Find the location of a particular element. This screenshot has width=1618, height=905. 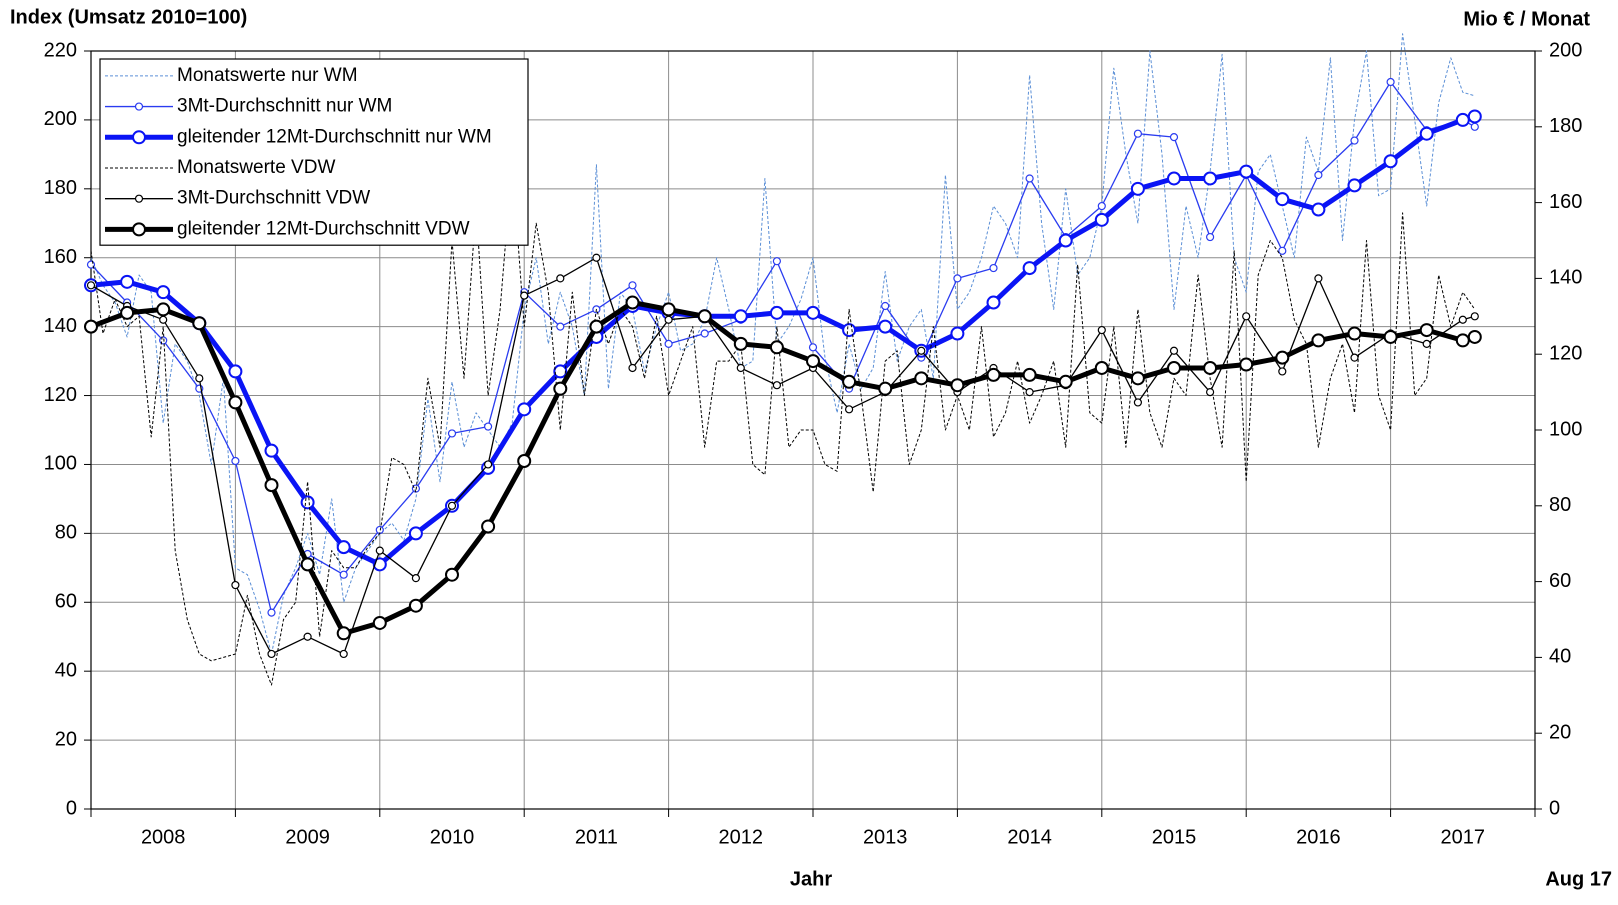

y2-tick-label: 0 is located at coordinates (1554, 808).